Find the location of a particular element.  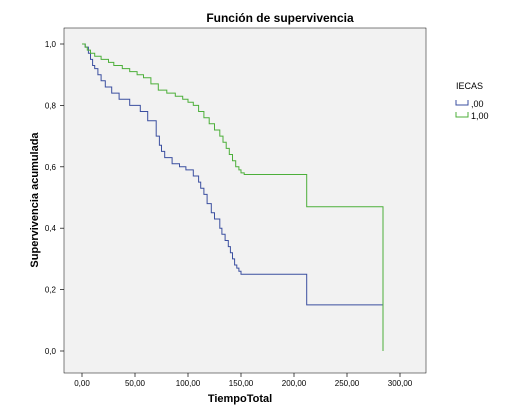

legend: IECAS ,00 1,00 is located at coordinates (472, 101).